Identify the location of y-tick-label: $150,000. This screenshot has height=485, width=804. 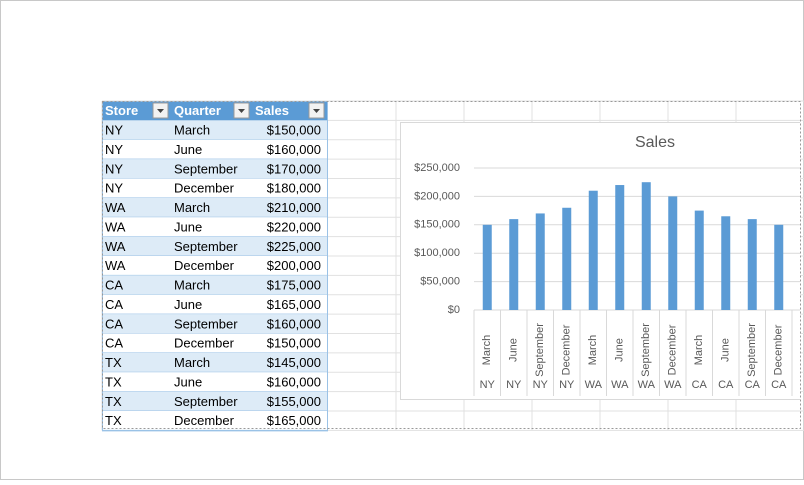
(437, 225).